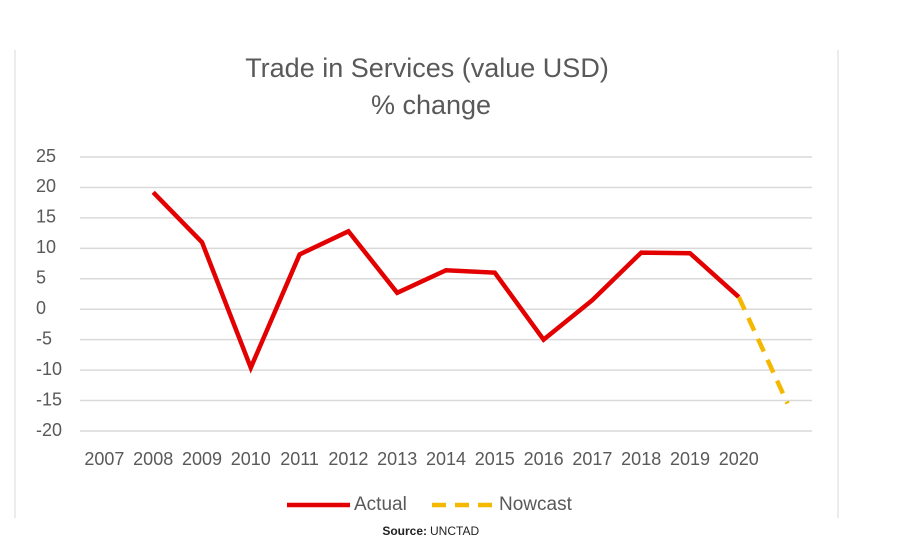 Image resolution: width=919 pixels, height=547 pixels. Describe the element at coordinates (446, 459) in the screenshot. I see `x-tick-label: 2014` at that location.